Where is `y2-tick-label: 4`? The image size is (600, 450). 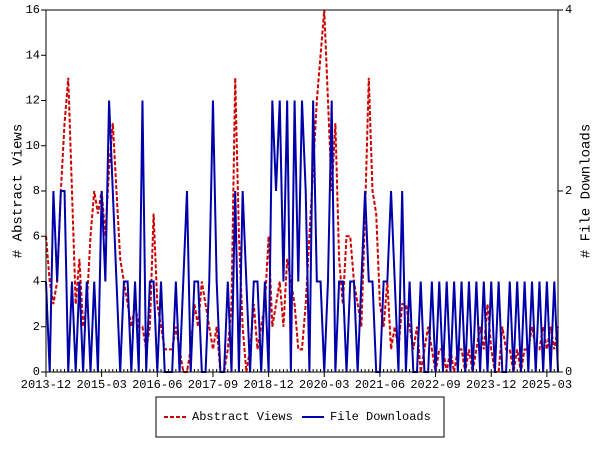
y2-tick-label: 4 is located at coordinates (568, 10).